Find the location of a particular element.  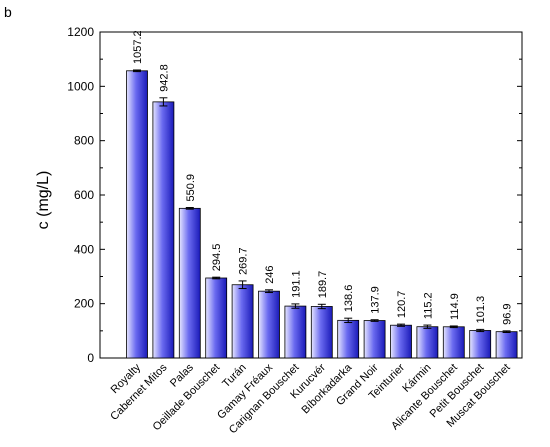

y-tick-label: 1000 is located at coordinates (80, 86).